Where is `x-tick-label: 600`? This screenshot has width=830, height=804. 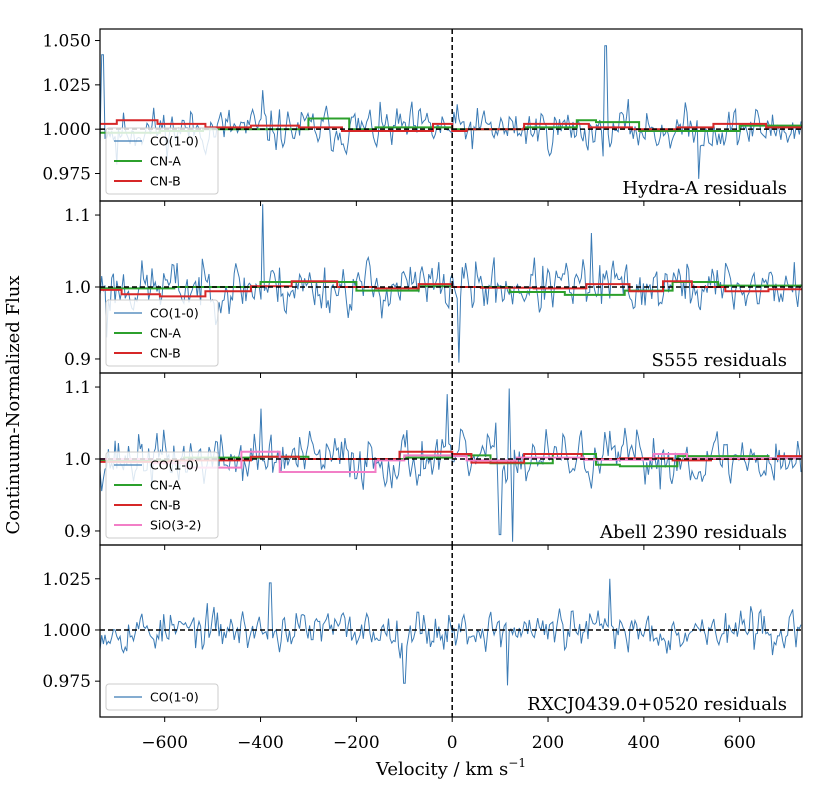 x-tick-label: 600 is located at coordinates (739, 743).